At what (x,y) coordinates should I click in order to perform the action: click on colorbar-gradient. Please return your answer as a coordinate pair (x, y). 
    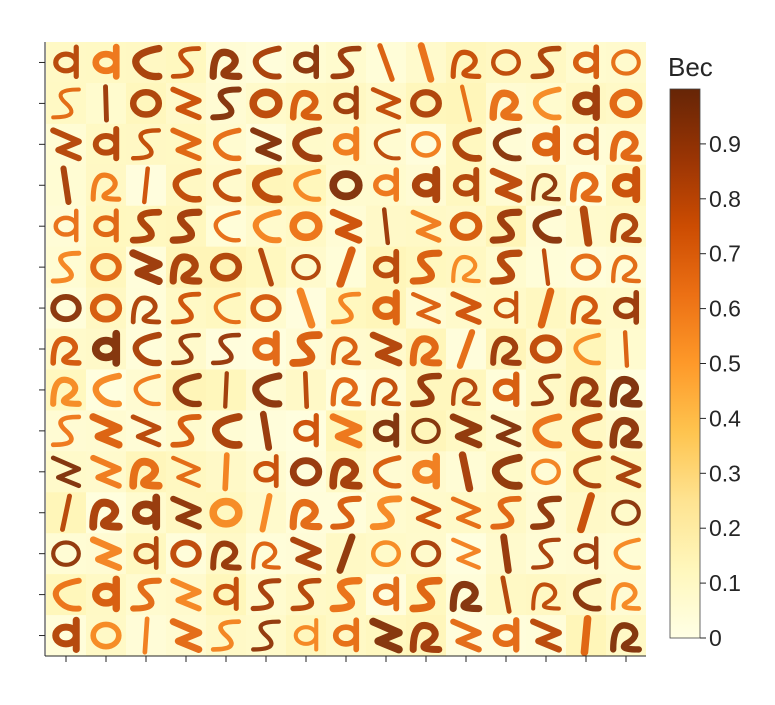
    Looking at the image, I should click on (685, 363).